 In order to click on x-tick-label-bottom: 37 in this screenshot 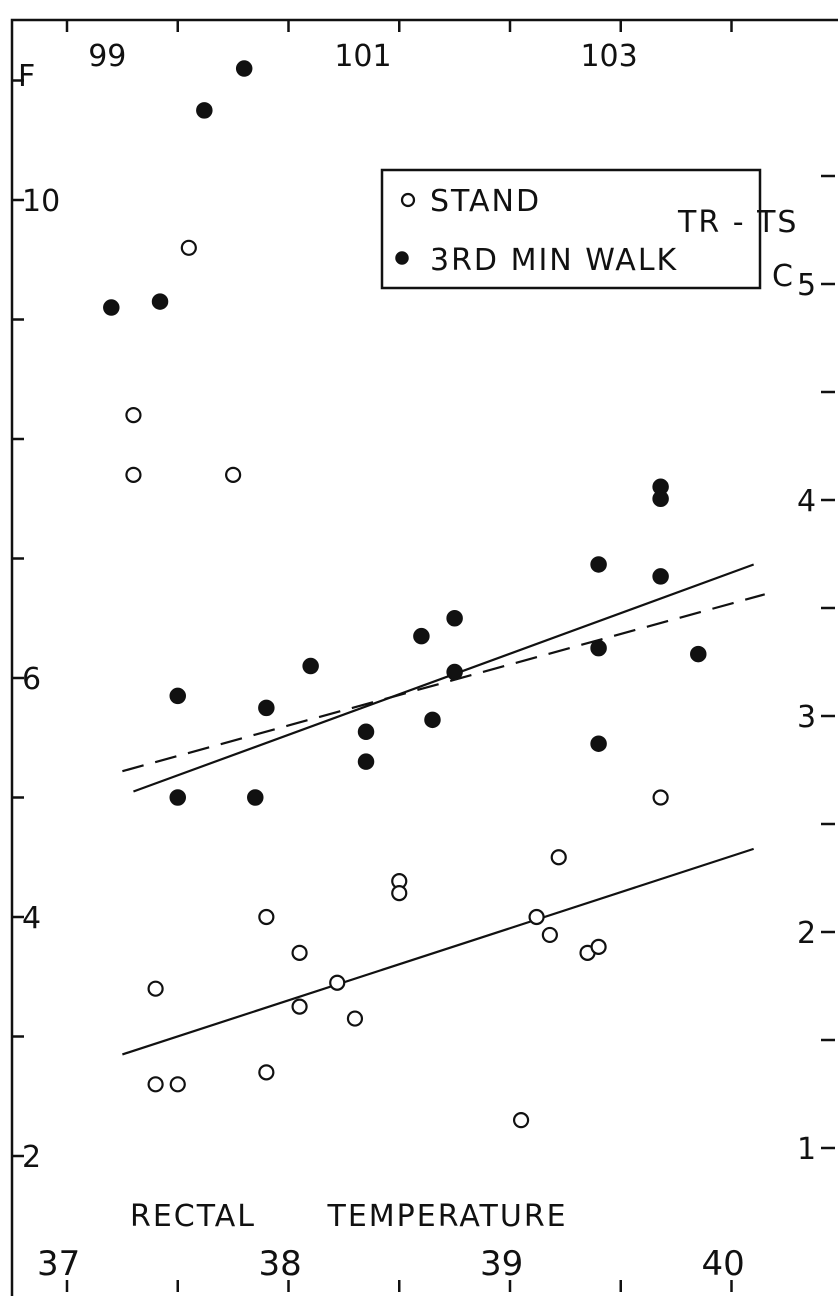, I will do `click(58, 1264)`.